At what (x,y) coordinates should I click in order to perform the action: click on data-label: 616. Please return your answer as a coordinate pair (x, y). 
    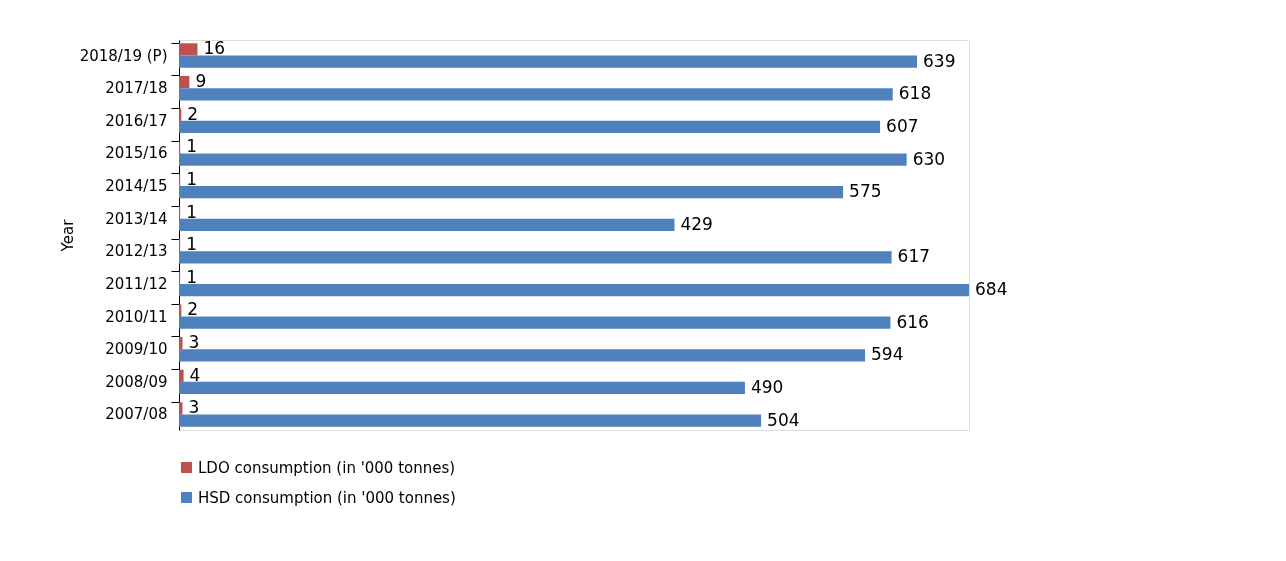
    Looking at the image, I should click on (912, 321).